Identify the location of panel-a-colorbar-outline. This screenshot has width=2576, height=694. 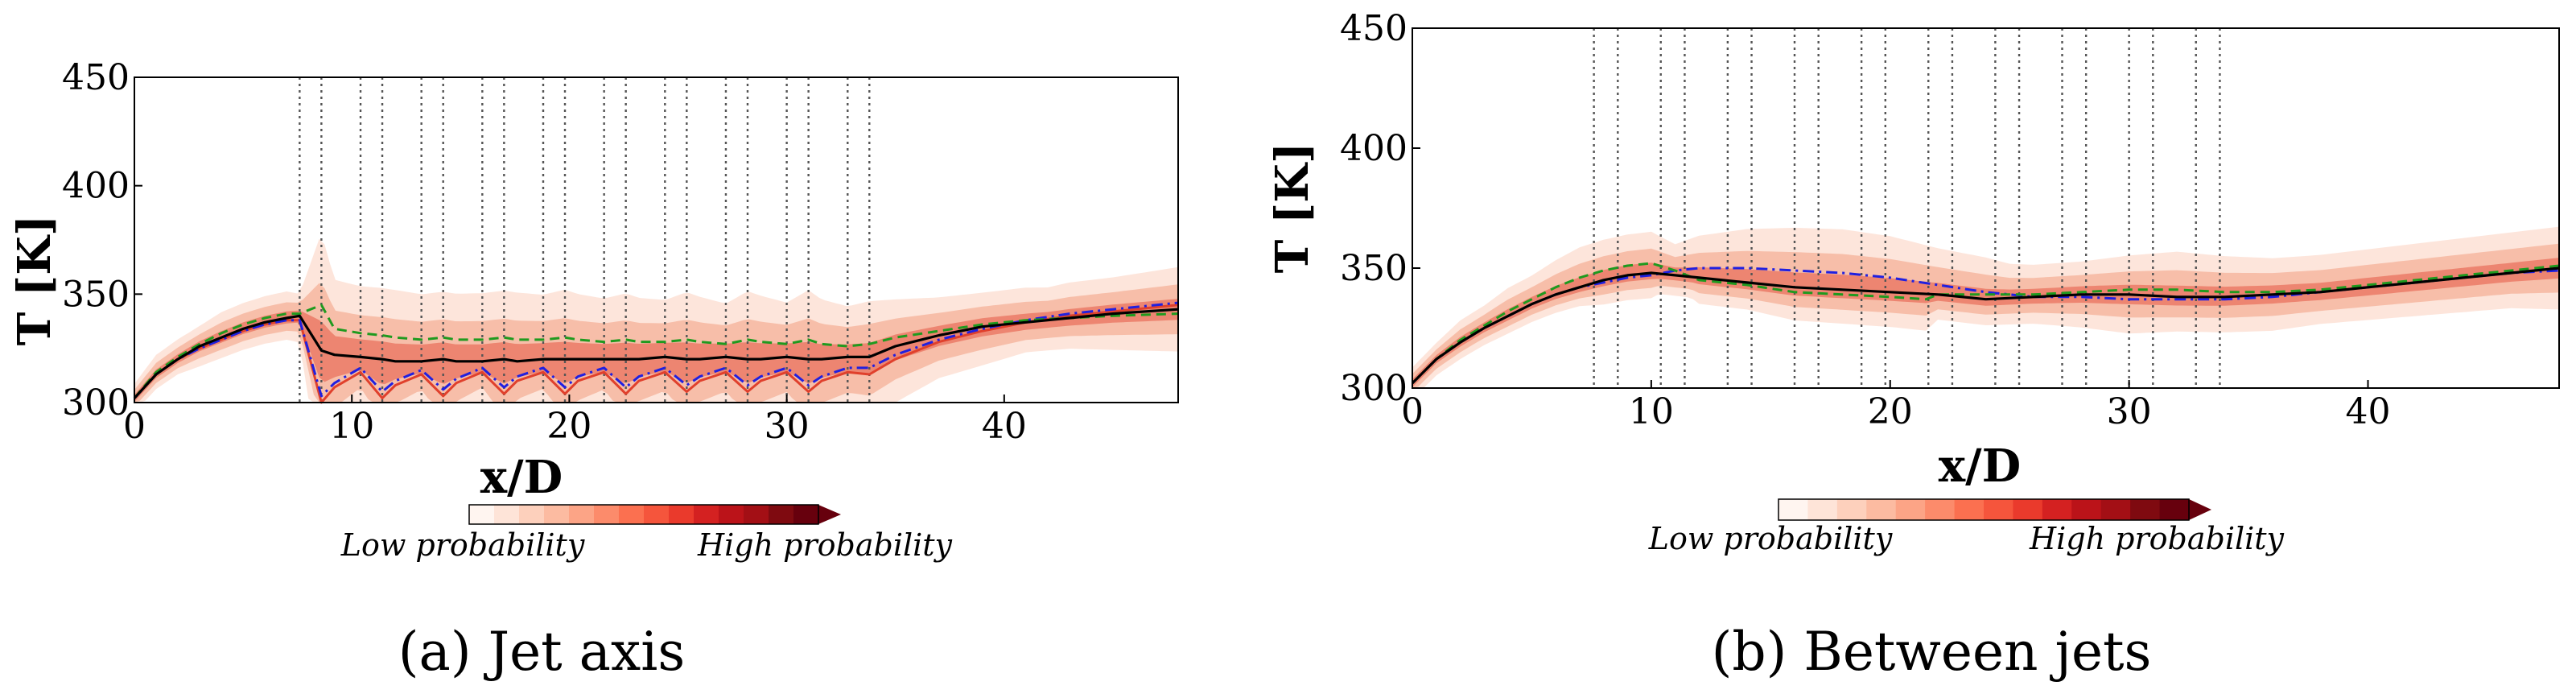
(643, 514).